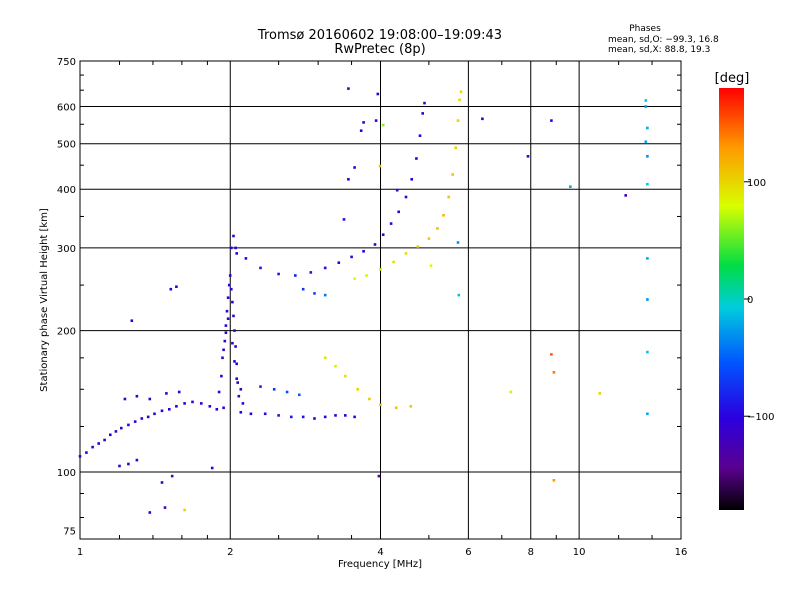  I want to click on x-tick-label: 1, so click(80, 552).